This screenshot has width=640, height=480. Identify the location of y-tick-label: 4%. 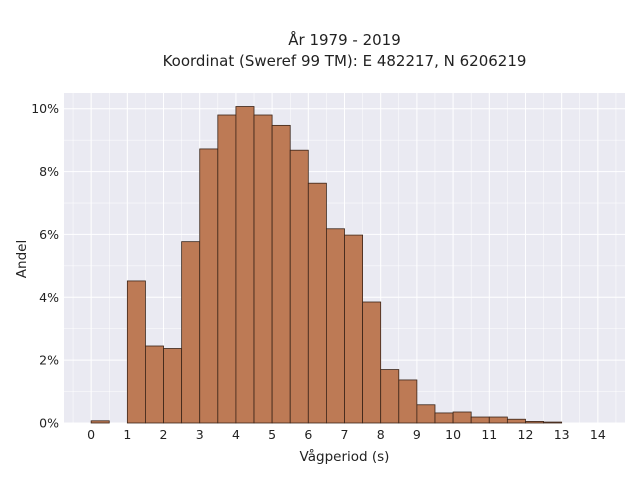
(49, 297).